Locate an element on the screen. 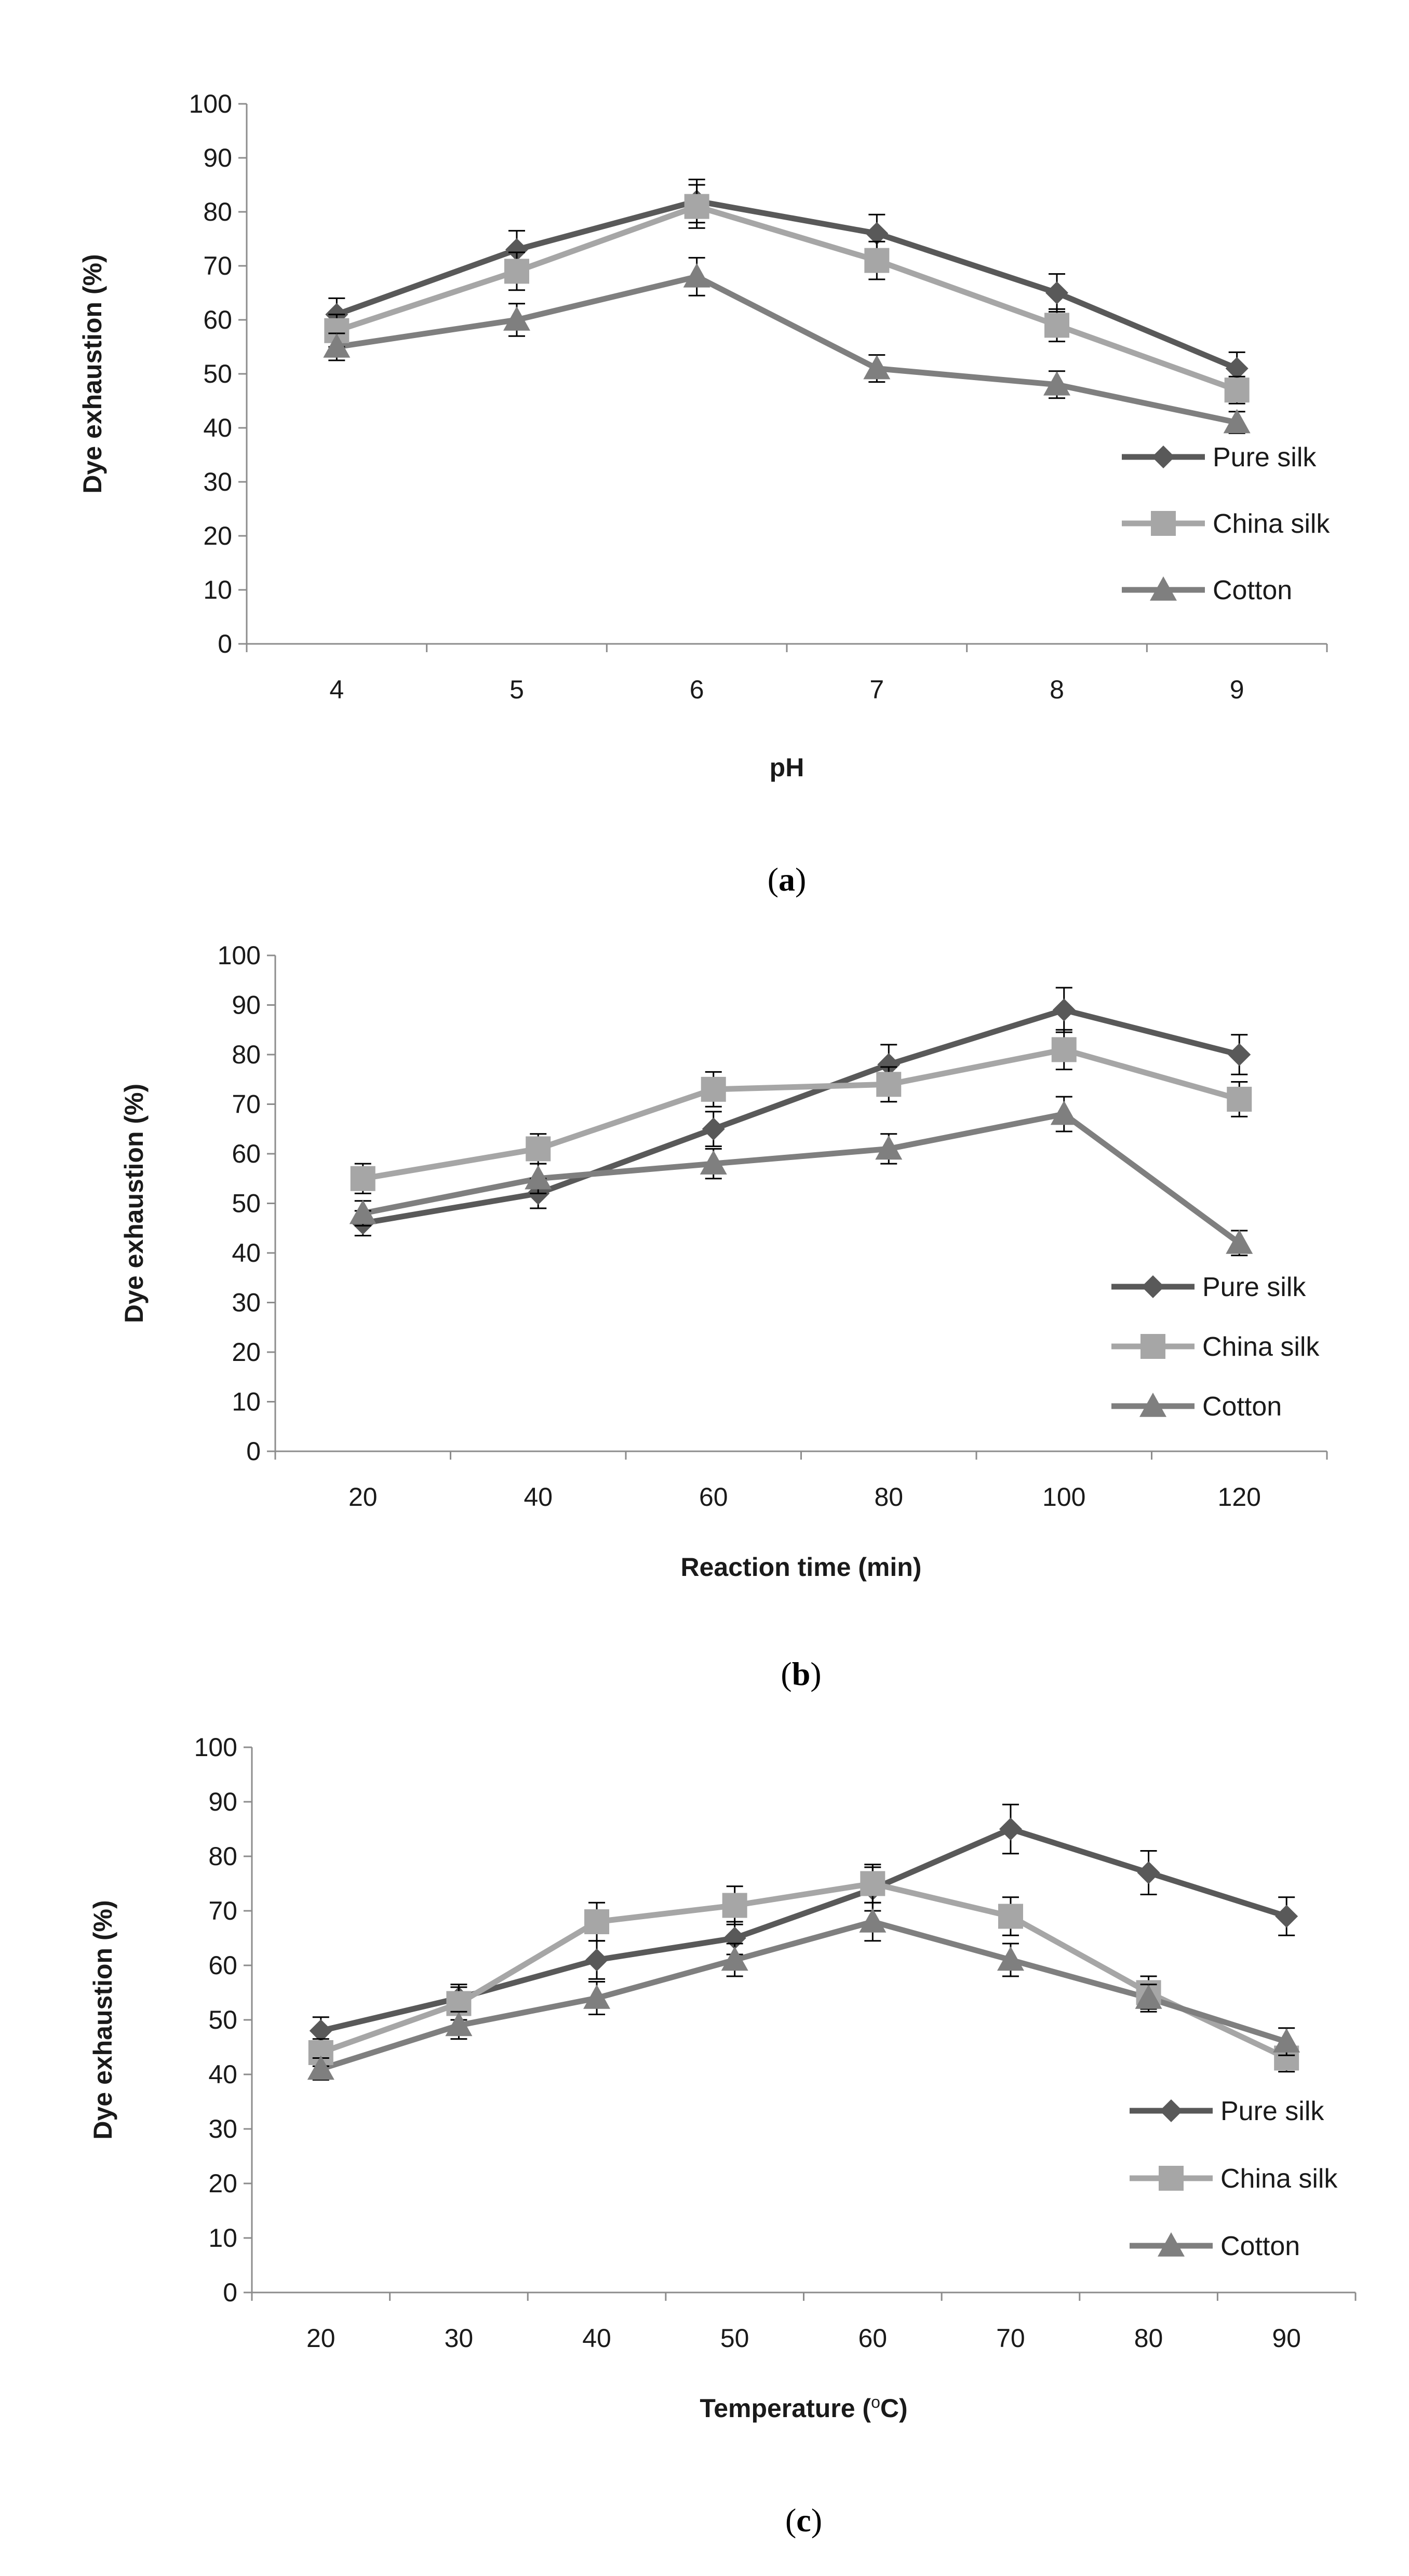  panel-caption-part: b is located at coordinates (802, 1673).